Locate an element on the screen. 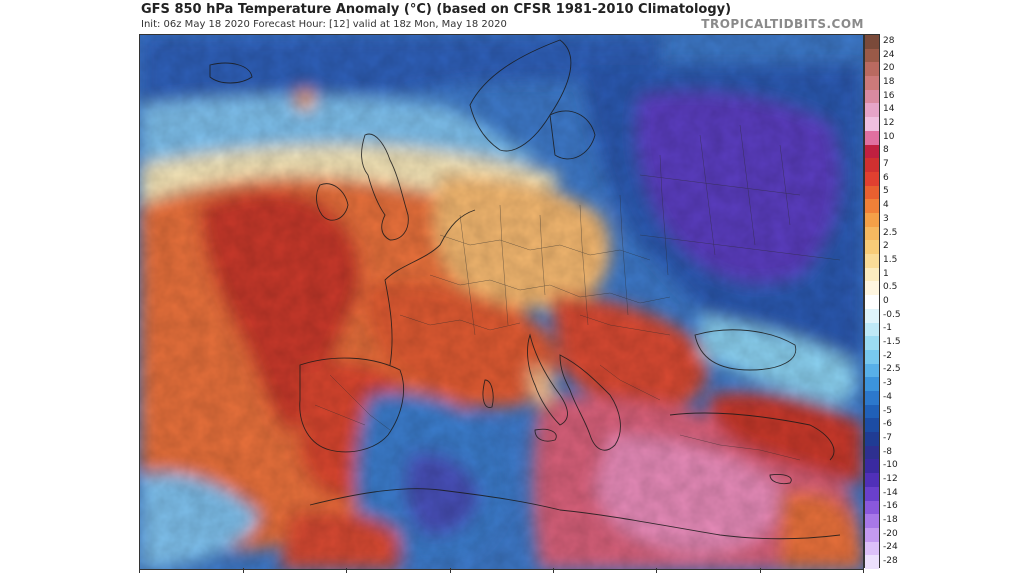  colorbar-label: 4 is located at coordinates (886, 205).